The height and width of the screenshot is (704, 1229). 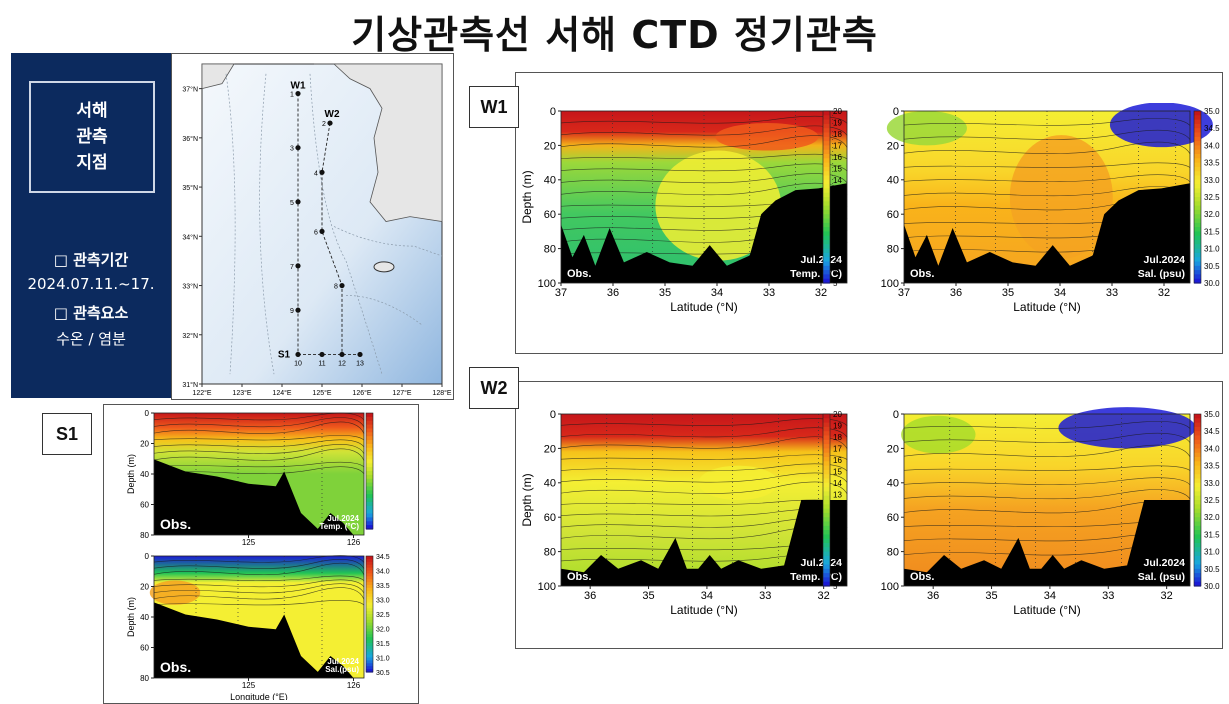 I want to click on y-tick-label: 100, so click(x=547, y=284).